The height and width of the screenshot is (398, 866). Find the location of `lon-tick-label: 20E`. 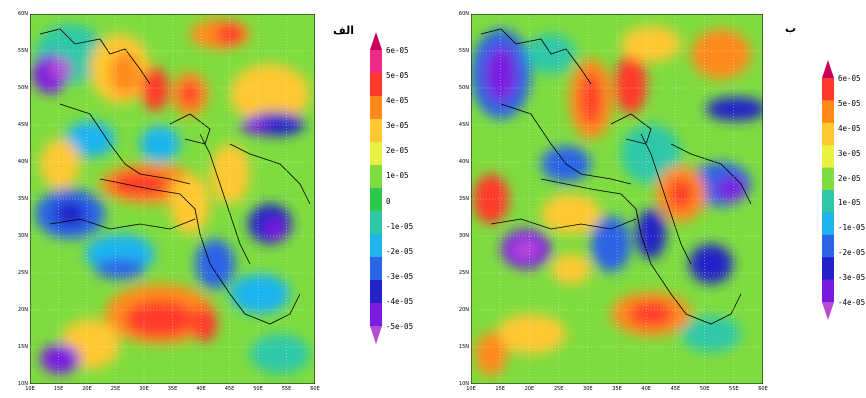

lon-tick-label: 20E is located at coordinates (87, 389).